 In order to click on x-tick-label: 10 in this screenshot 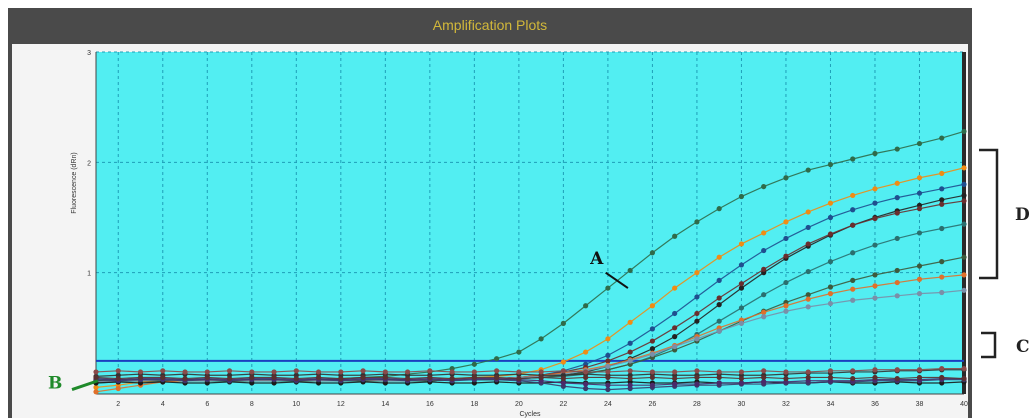, I will do `click(296, 404)`.